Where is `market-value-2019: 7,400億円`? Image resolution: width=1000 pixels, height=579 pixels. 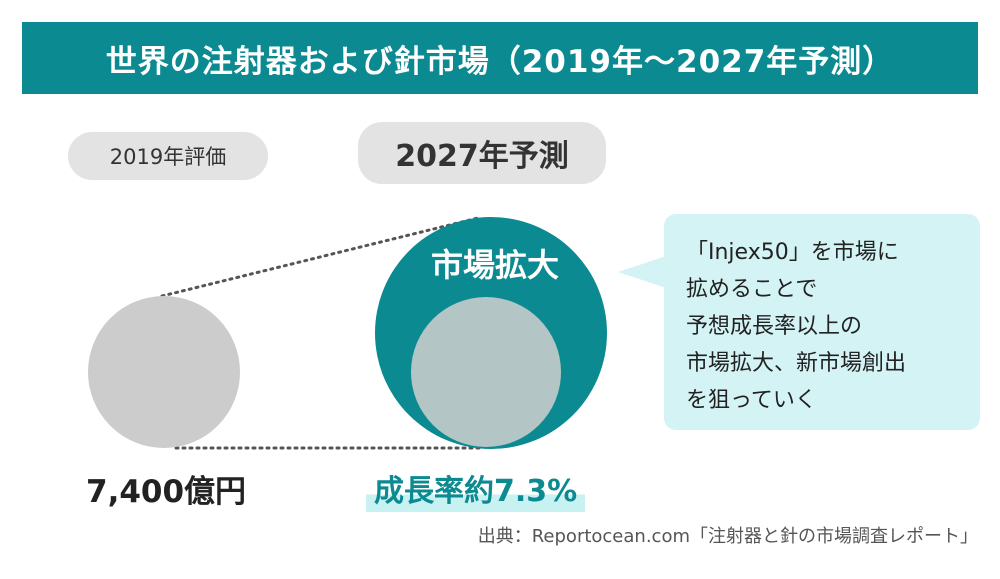
market-value-2019: 7,400億円 is located at coordinates (166, 492).